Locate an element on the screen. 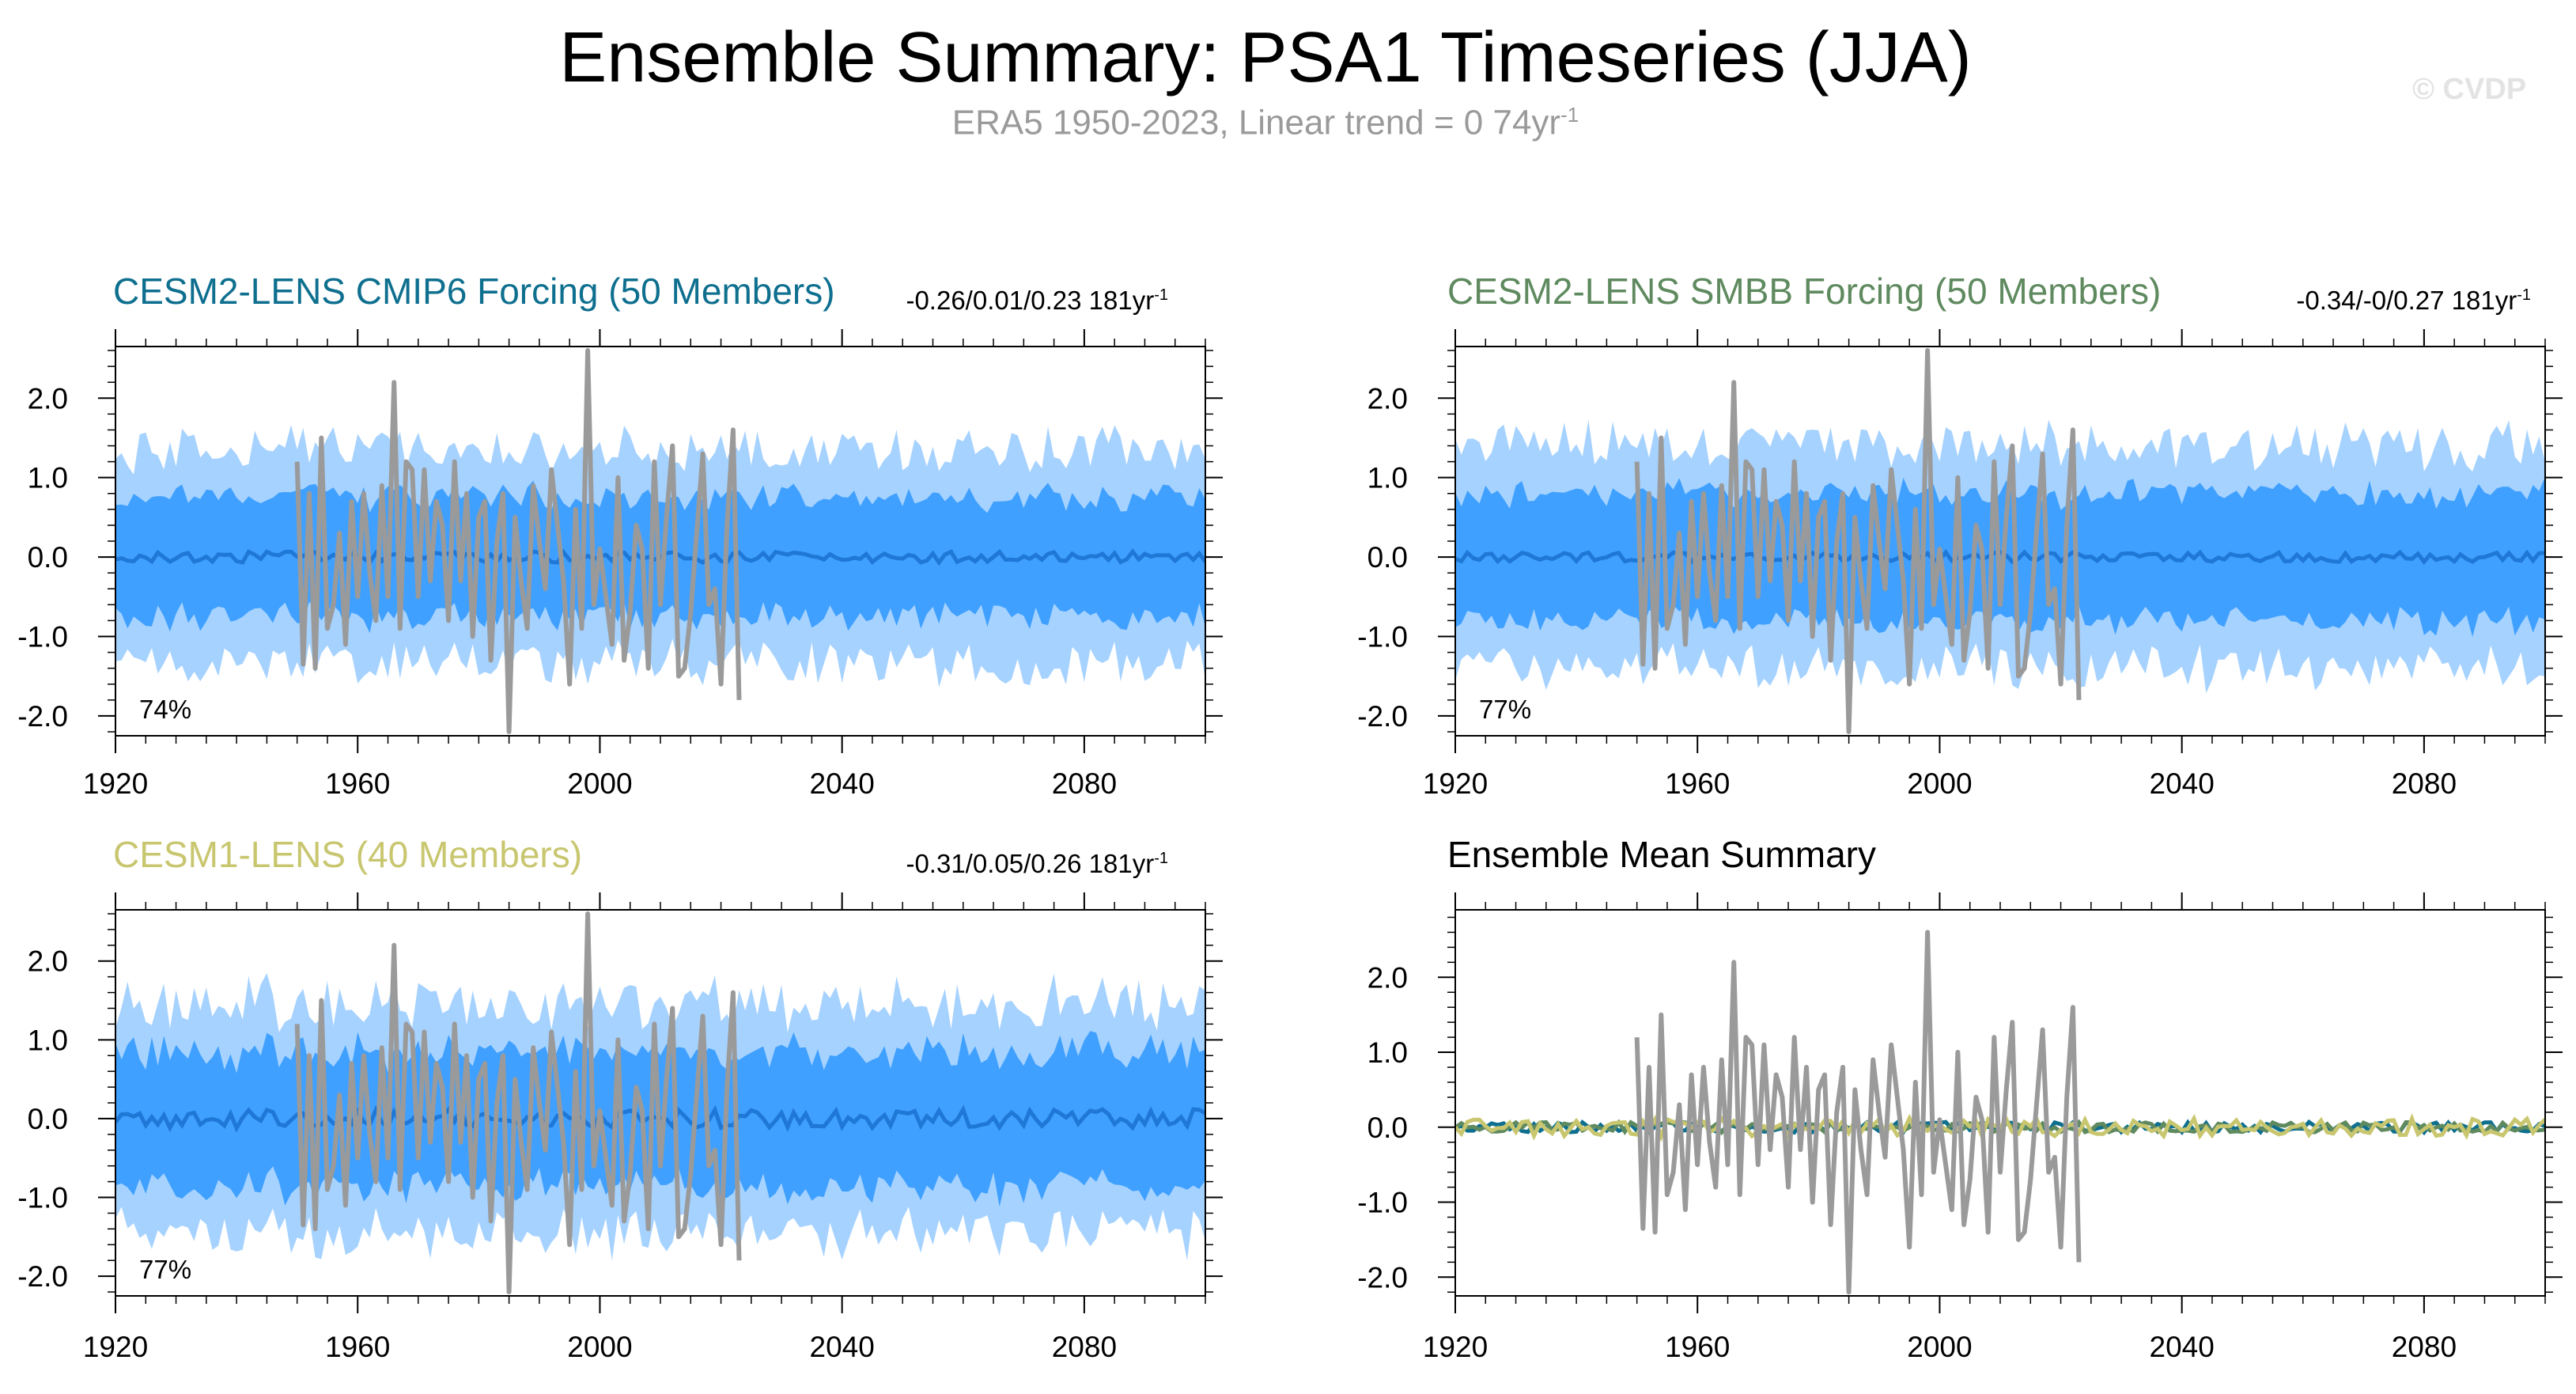  panel-1-title: CESM2-LENS CMIP6 Forcing (50 Members) is located at coordinates (474, 291).